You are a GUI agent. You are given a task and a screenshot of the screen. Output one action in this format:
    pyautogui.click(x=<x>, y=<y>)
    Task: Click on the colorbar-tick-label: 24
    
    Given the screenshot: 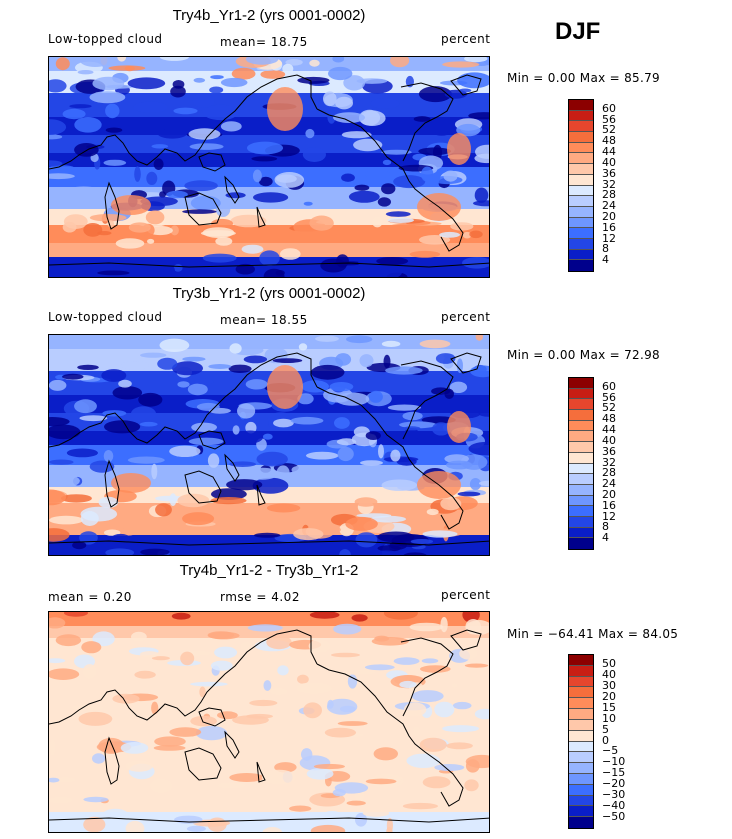 What is the action you would take?
    pyautogui.click(x=609, y=484)
    